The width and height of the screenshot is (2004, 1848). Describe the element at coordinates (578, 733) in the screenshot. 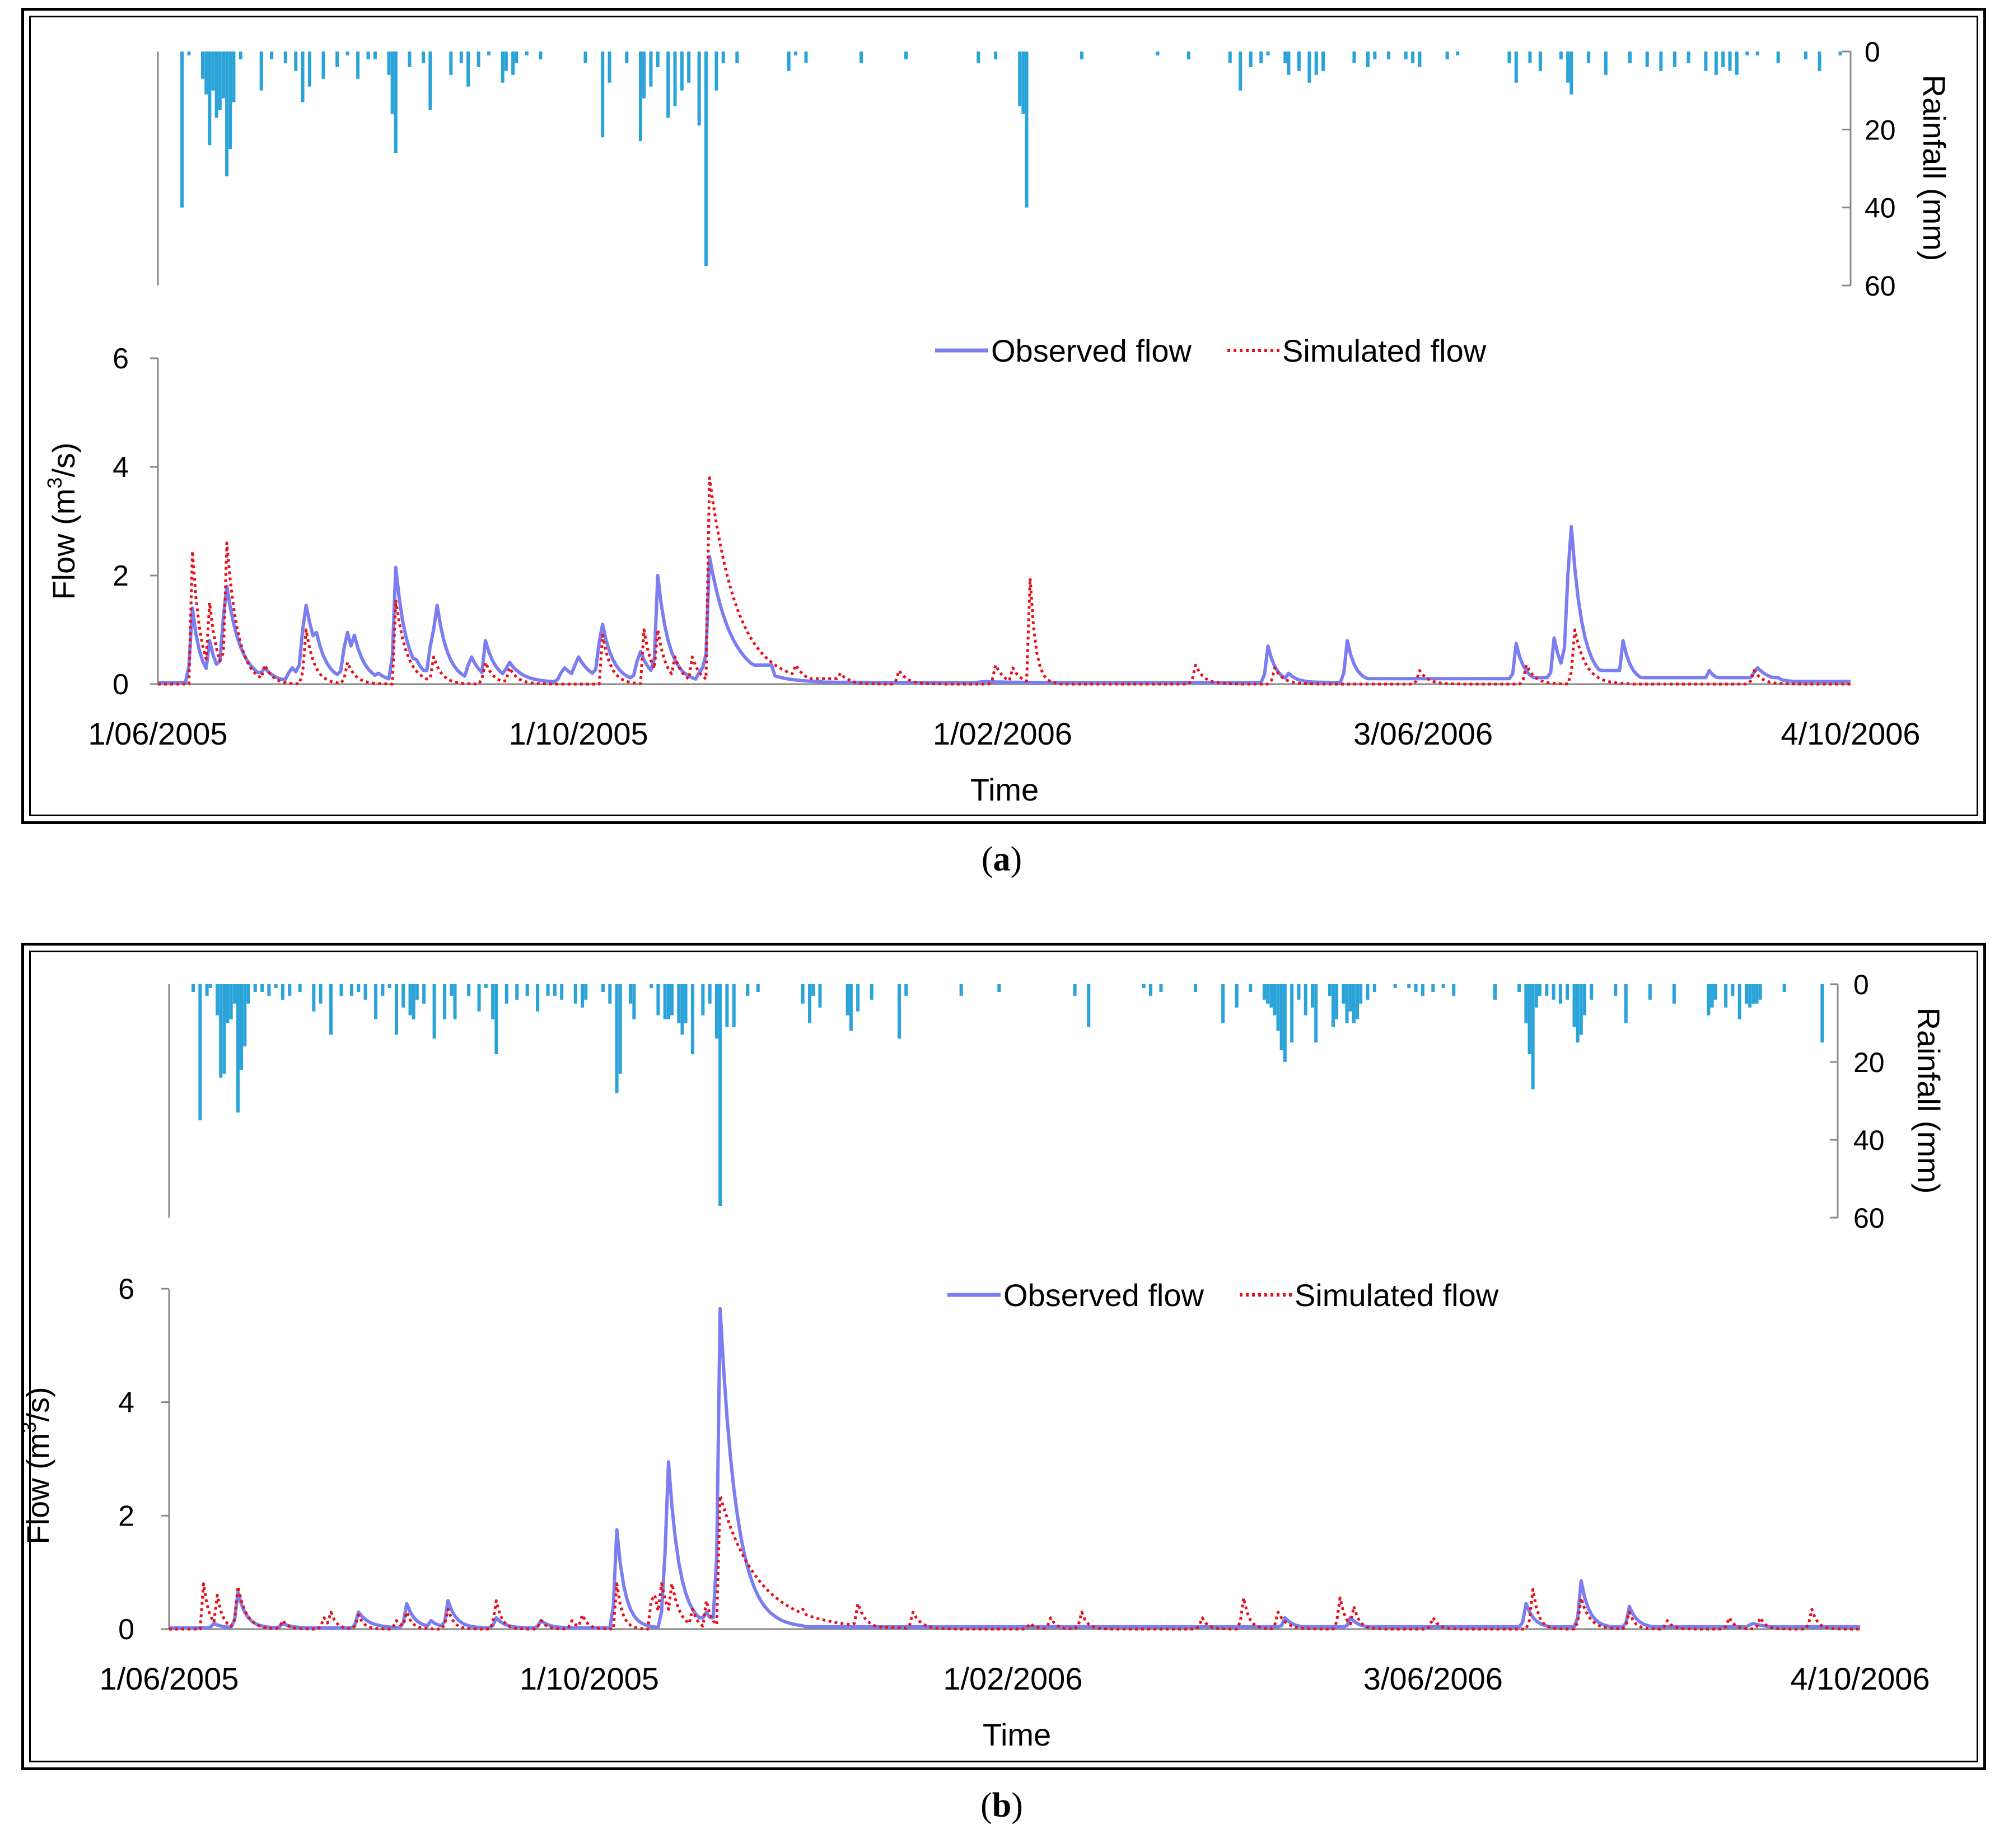

I see `x-tick-label: 1/10/2005` at that location.